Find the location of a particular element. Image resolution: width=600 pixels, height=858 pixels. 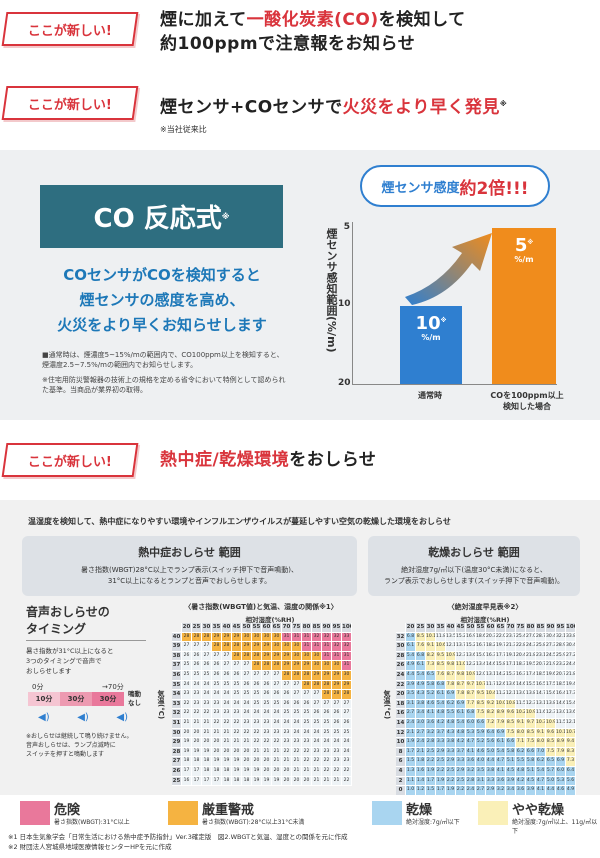

table-cell: 23.2 is located at coordinates (561, 666).